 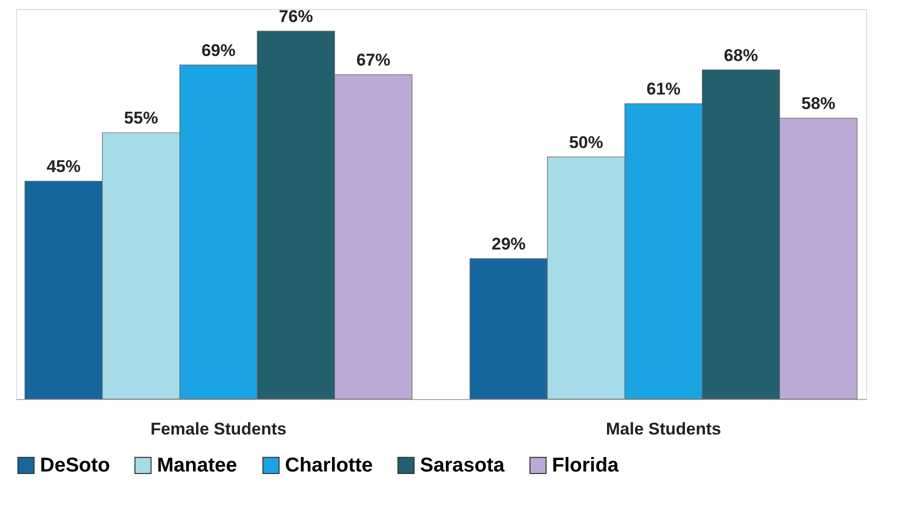 I want to click on data-label: 61%, so click(x=663, y=89).